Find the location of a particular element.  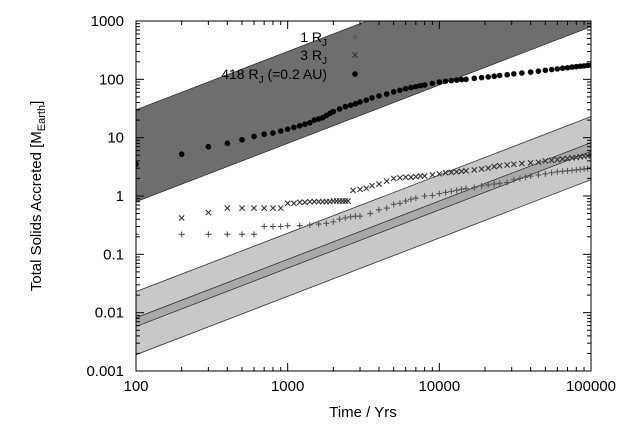

legend: 1 RJ 3 RJ 418 RJ (=0.2 AU) is located at coordinates (289, 57).